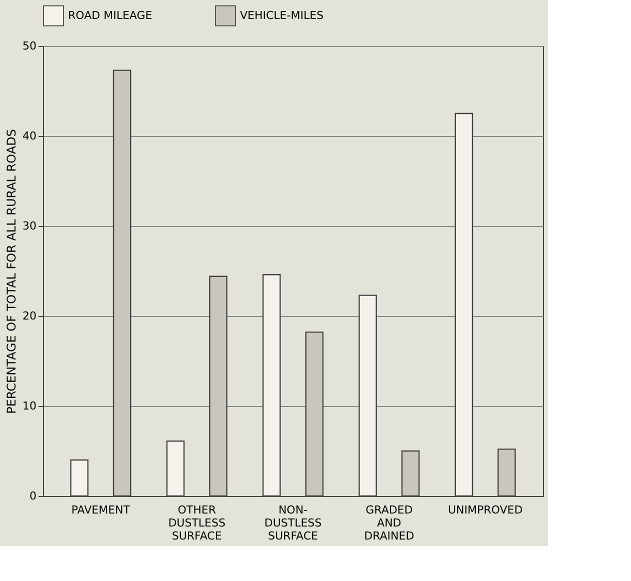 Image resolution: width=631 pixels, height=581 pixels. Describe the element at coordinates (29, 406) in the screenshot. I see `y-tick-label: 10` at that location.